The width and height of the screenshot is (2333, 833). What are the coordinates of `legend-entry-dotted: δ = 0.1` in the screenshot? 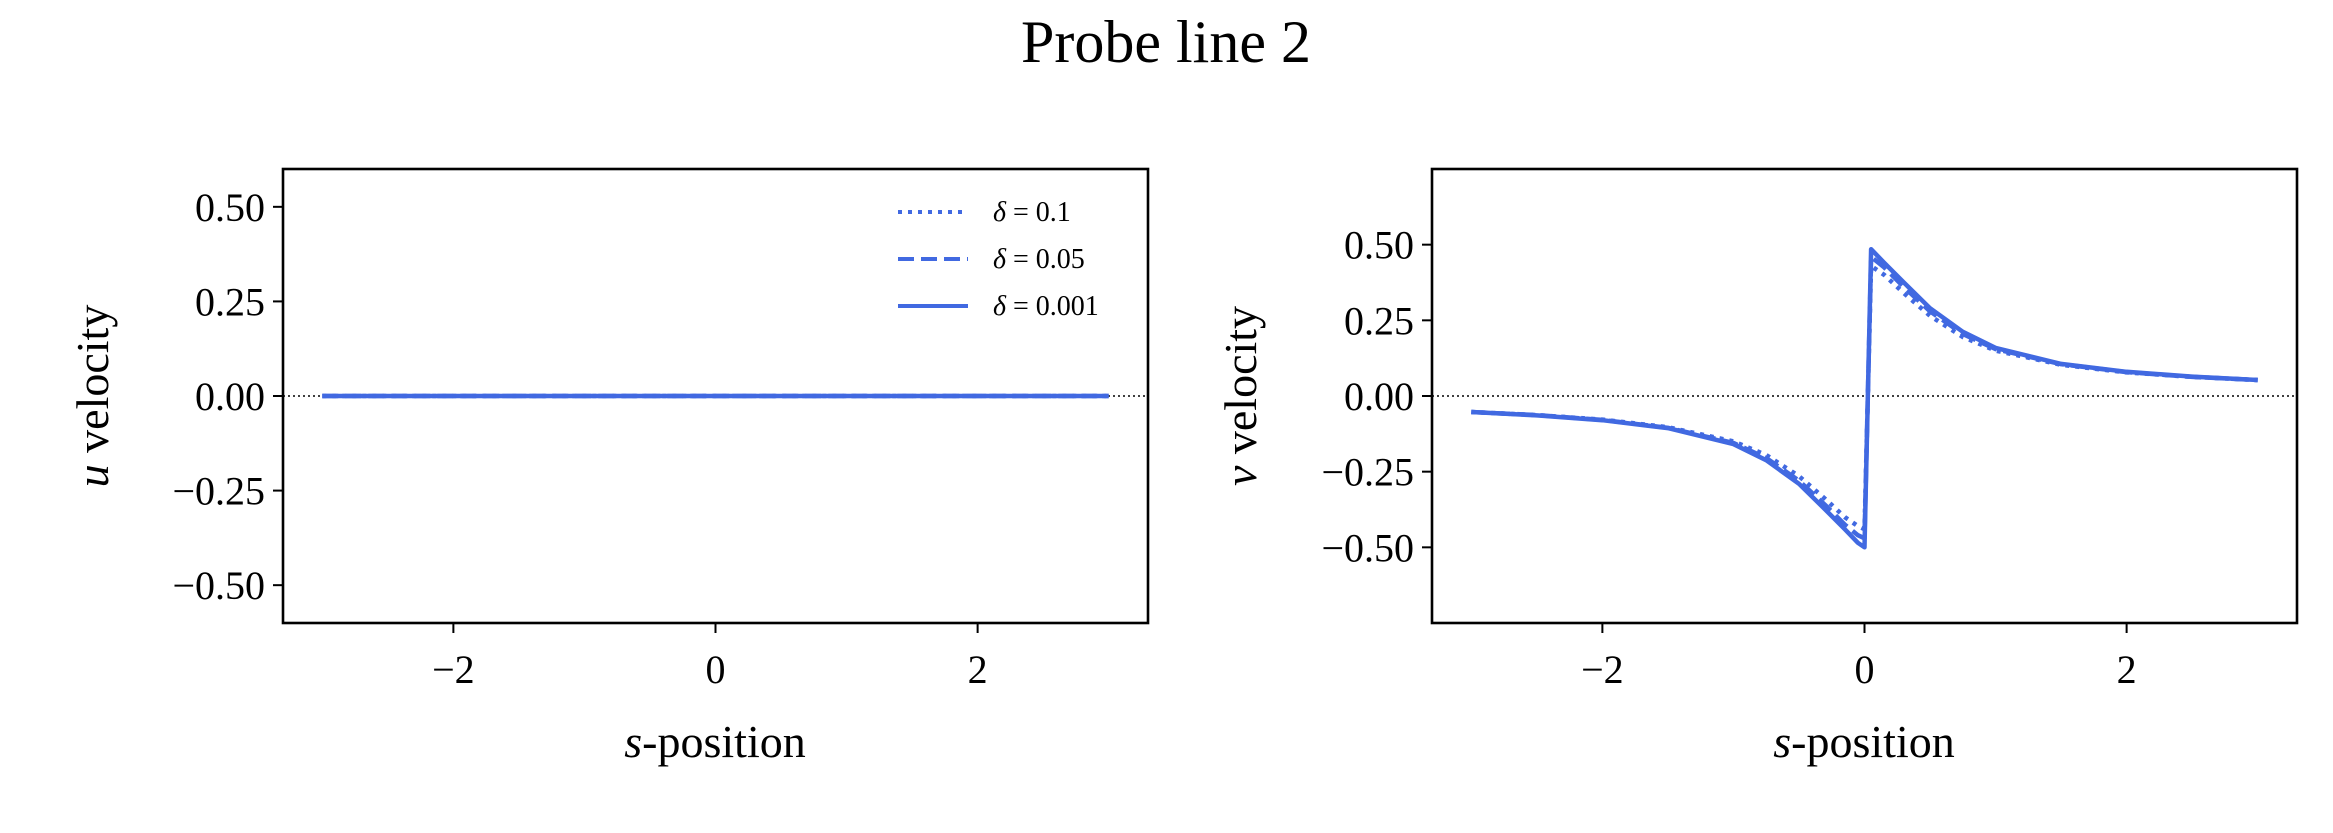 It's located at (984, 212).